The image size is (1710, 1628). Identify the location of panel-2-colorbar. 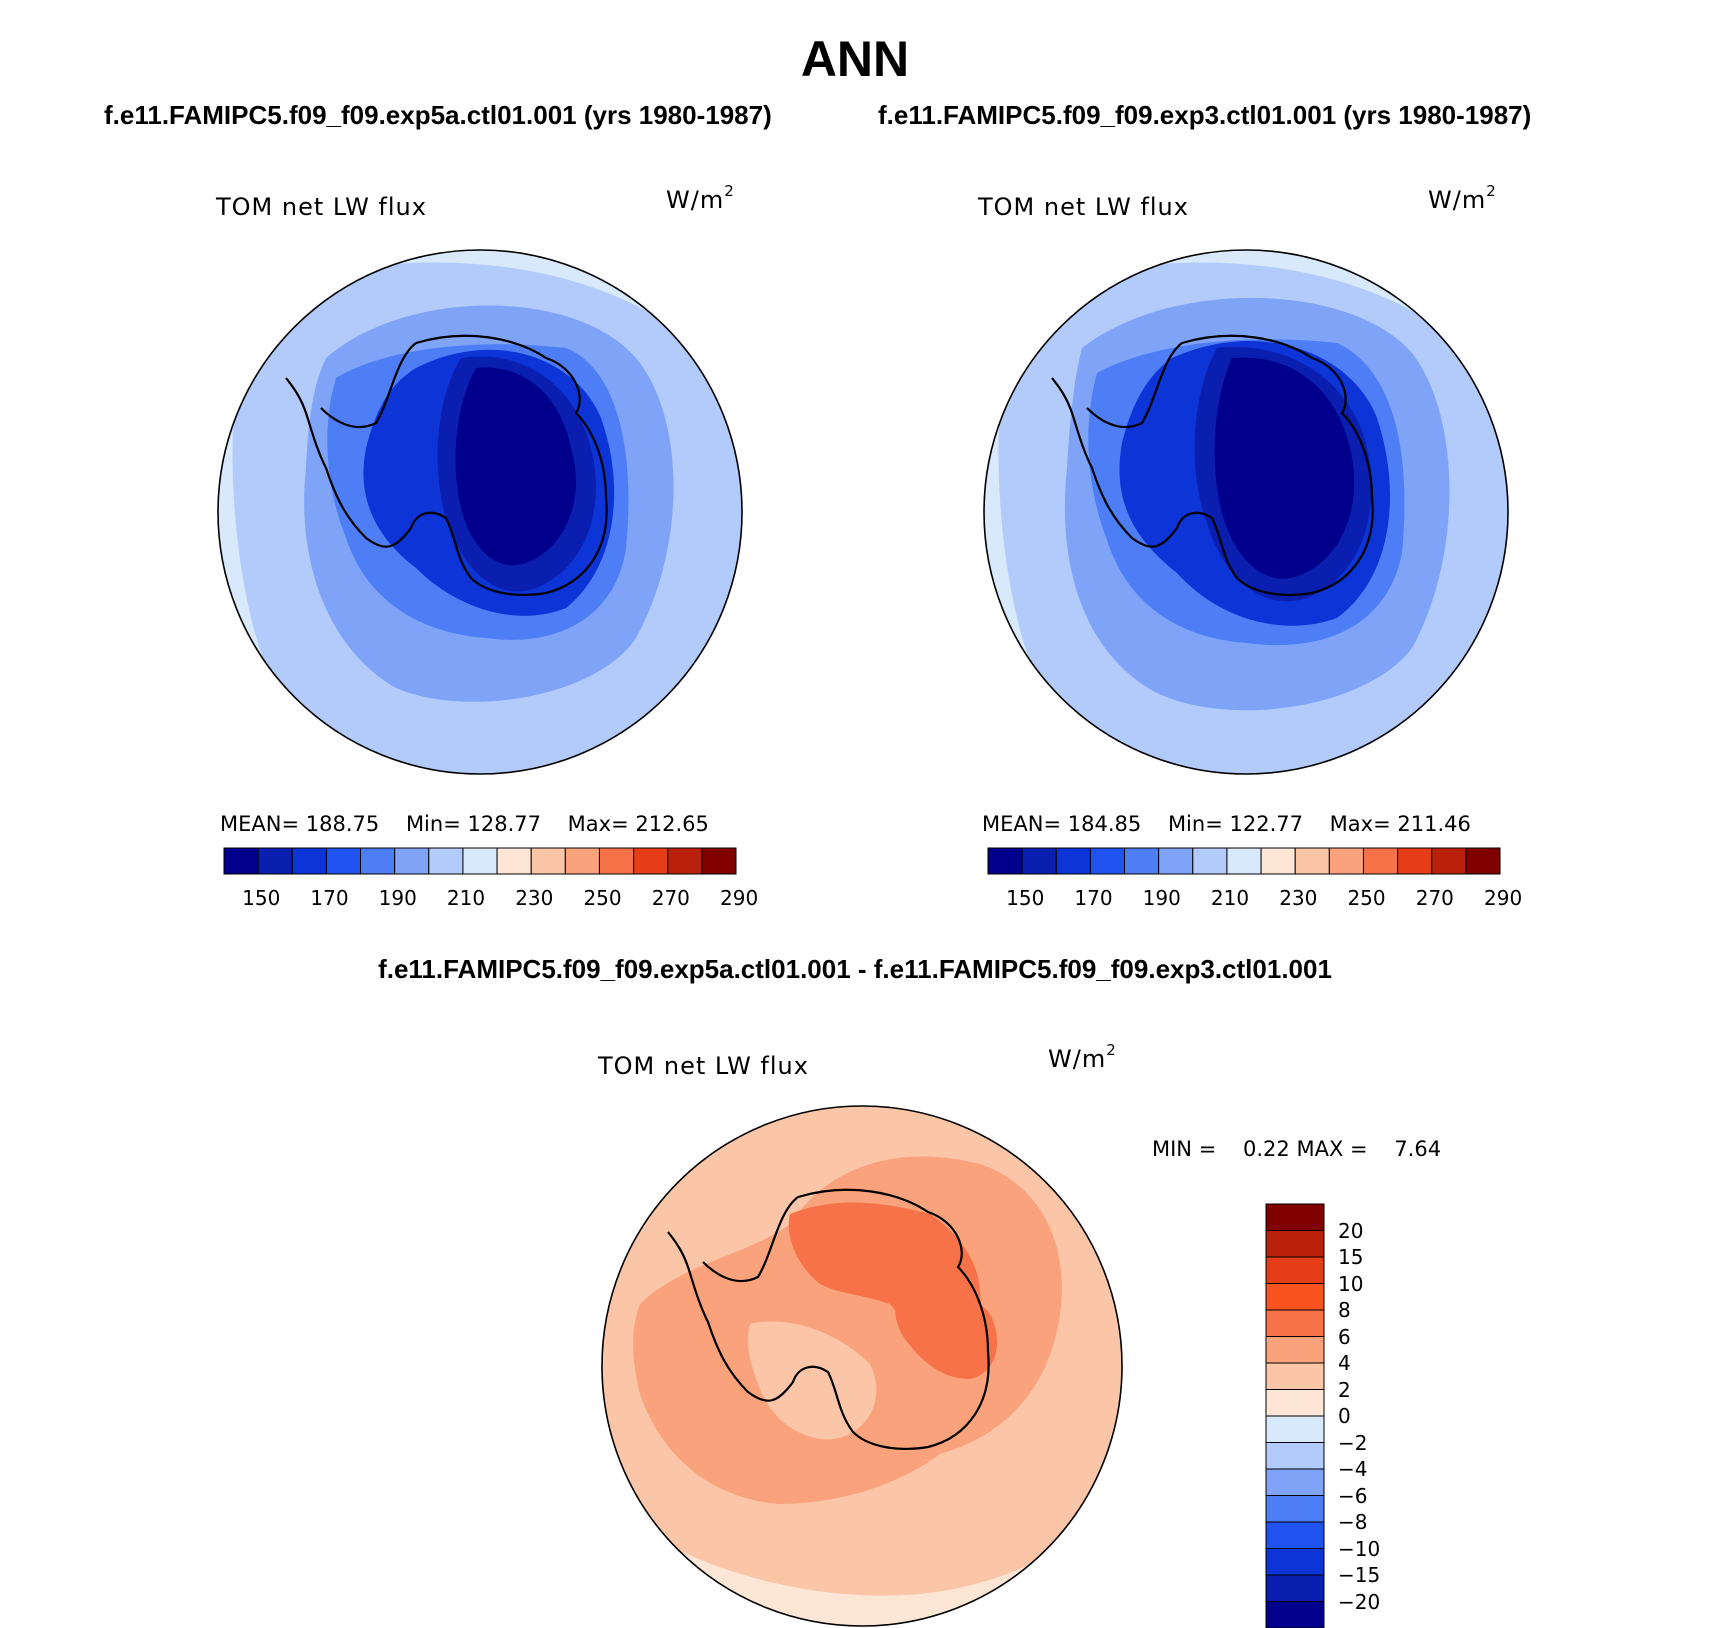
(1244, 861).